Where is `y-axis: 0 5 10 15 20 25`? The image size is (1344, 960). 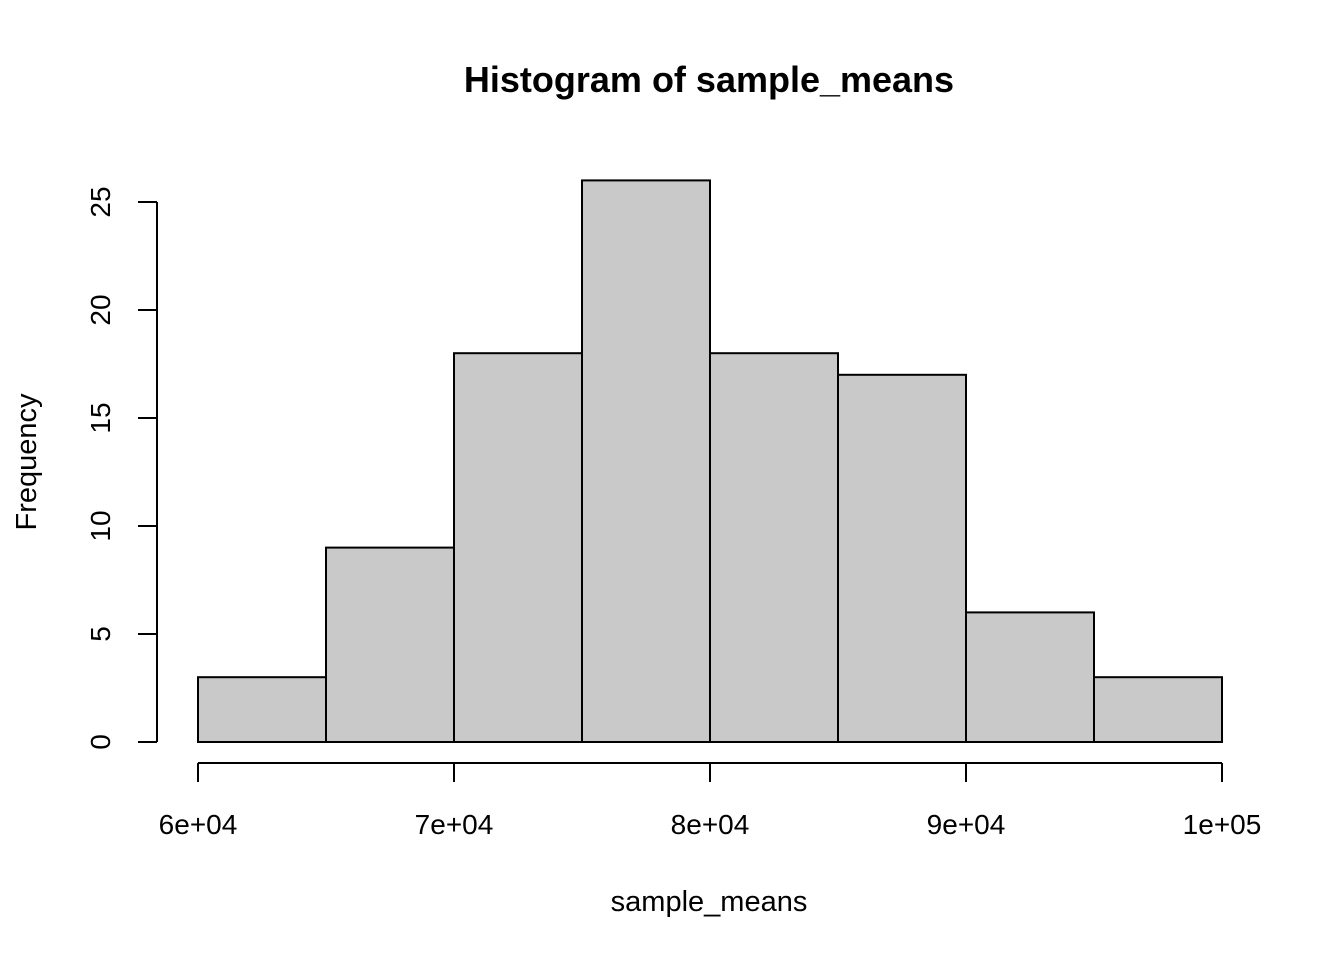
y-axis: 0 5 10 15 20 25 is located at coordinates (121, 468).